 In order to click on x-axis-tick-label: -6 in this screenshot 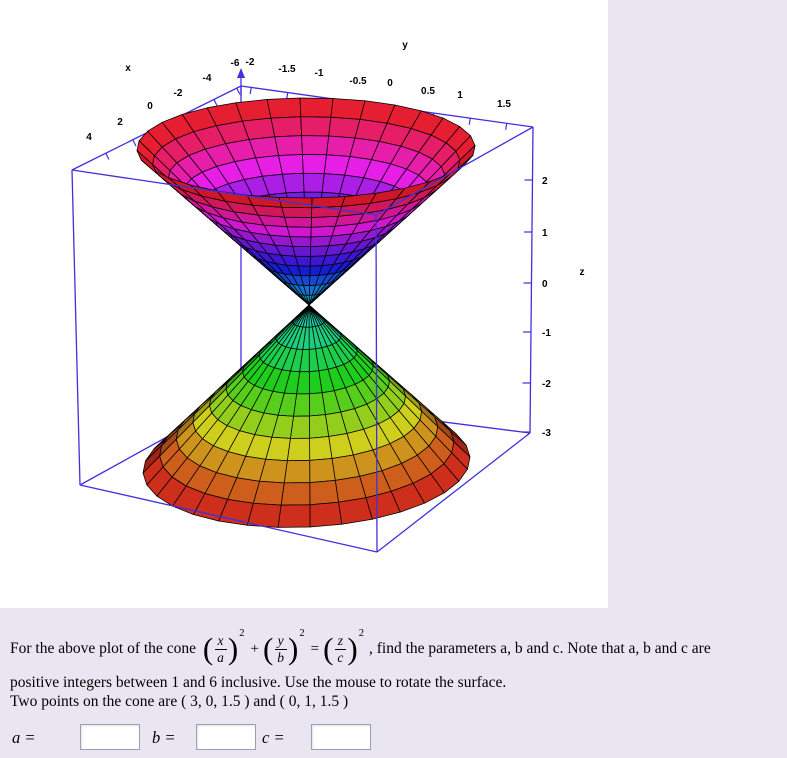, I will do `click(235, 63)`.